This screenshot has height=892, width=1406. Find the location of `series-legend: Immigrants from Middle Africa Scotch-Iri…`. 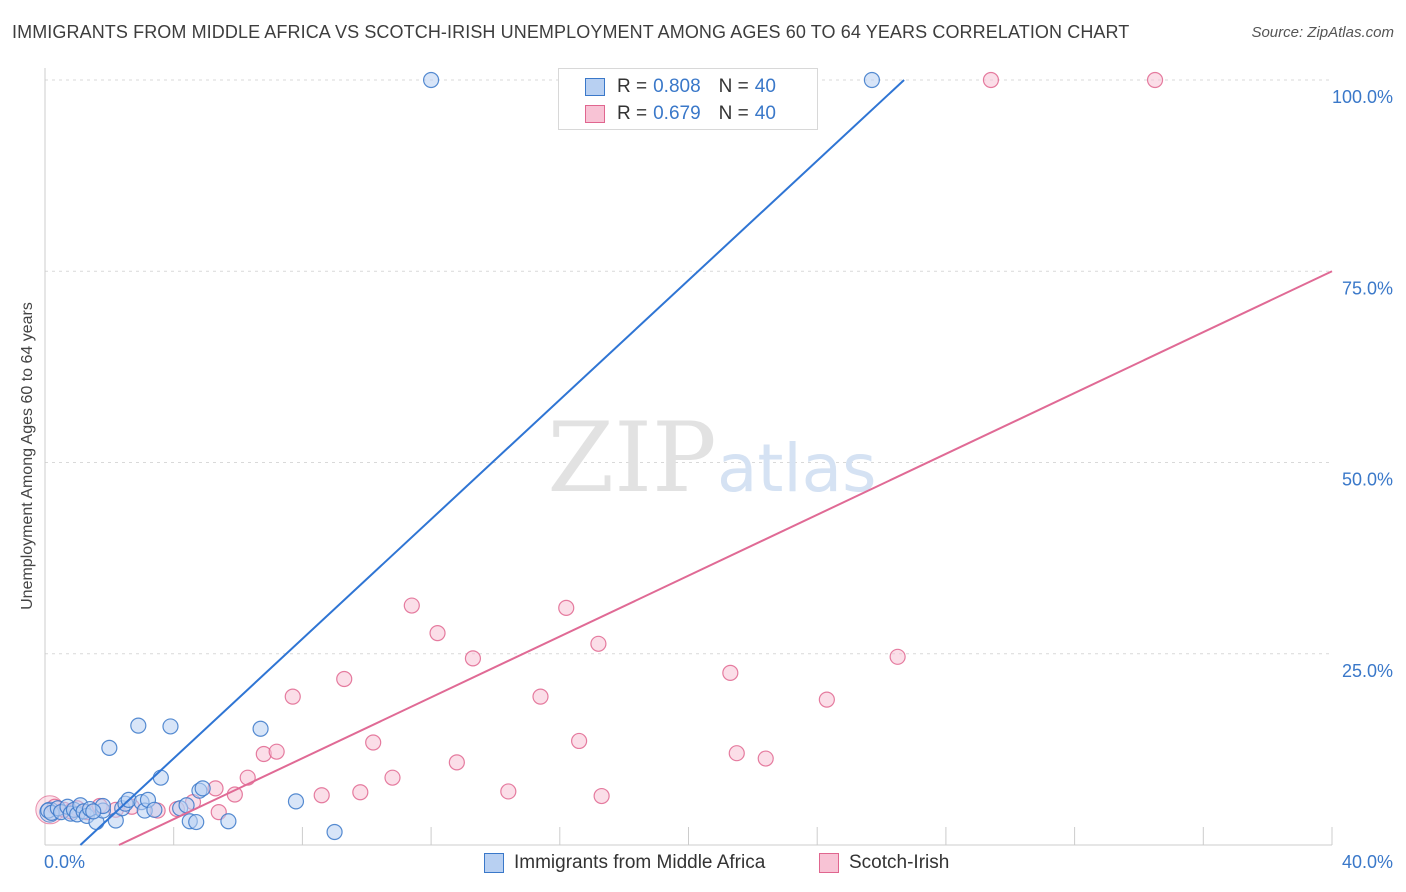

series-legend: Immigrants from Middle Africa Scotch-Iri… is located at coordinates (703, 865).